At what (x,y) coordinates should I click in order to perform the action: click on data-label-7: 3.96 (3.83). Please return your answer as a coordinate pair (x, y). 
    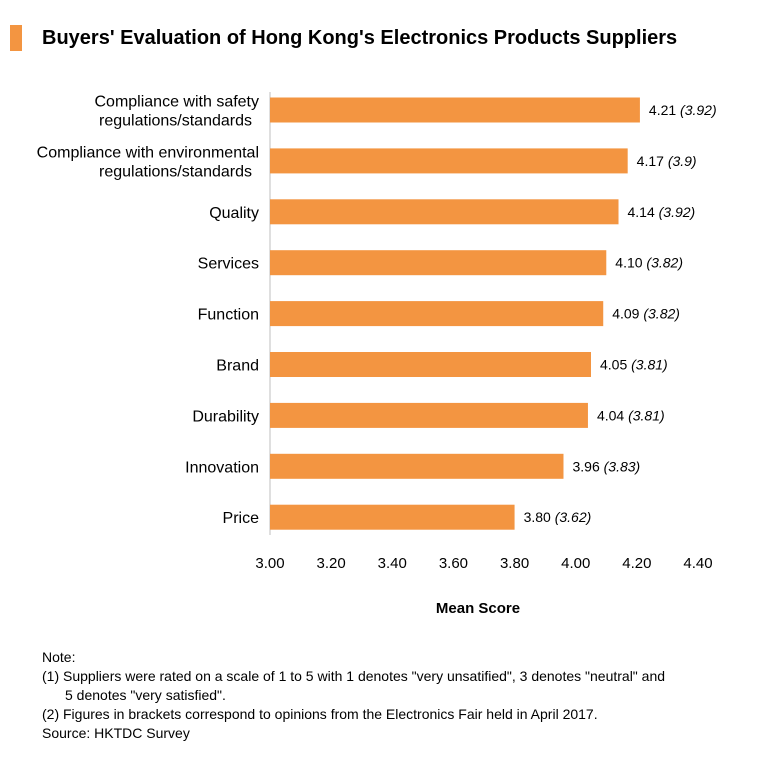
    Looking at the image, I should click on (606, 466).